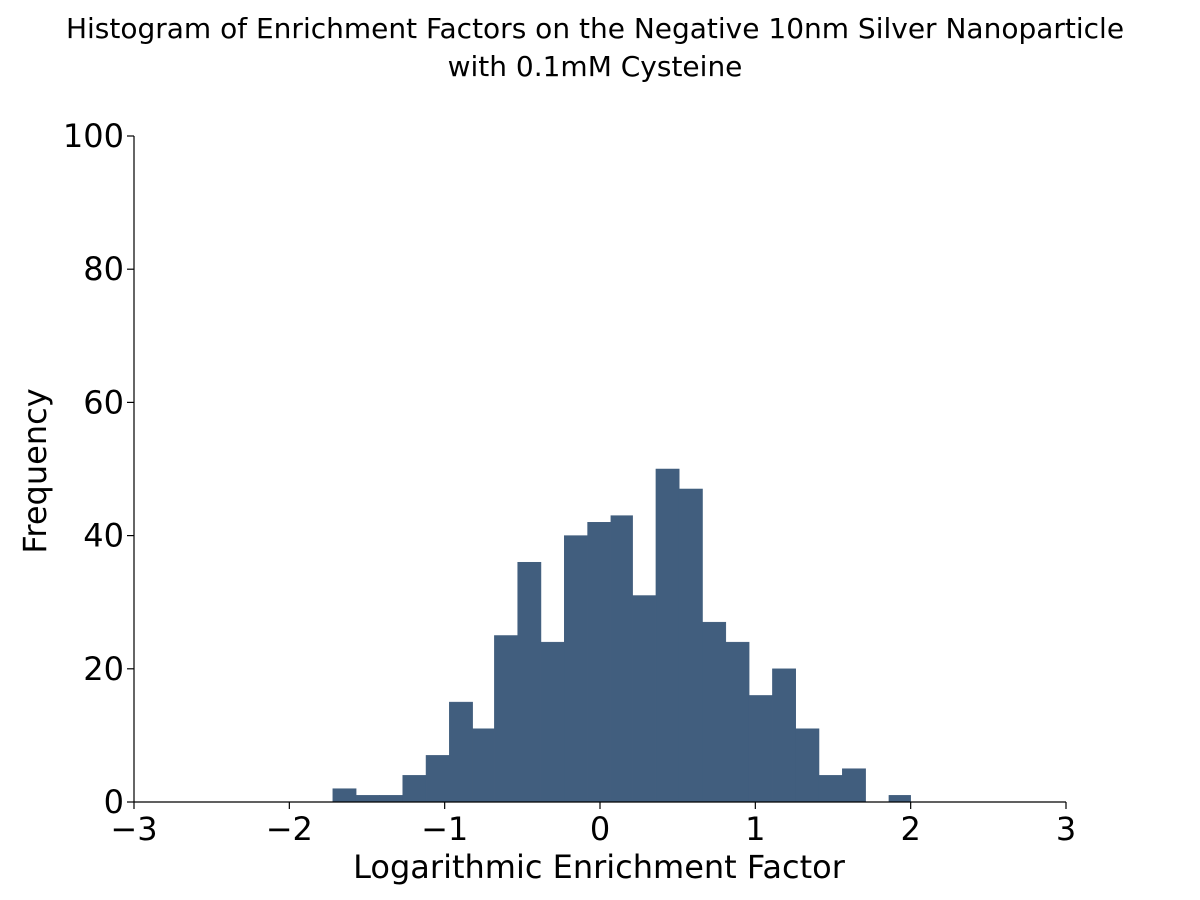 Image resolution: width=1200 pixels, height=900 pixels. I want to click on y-tick-label: 40, so click(103, 536).